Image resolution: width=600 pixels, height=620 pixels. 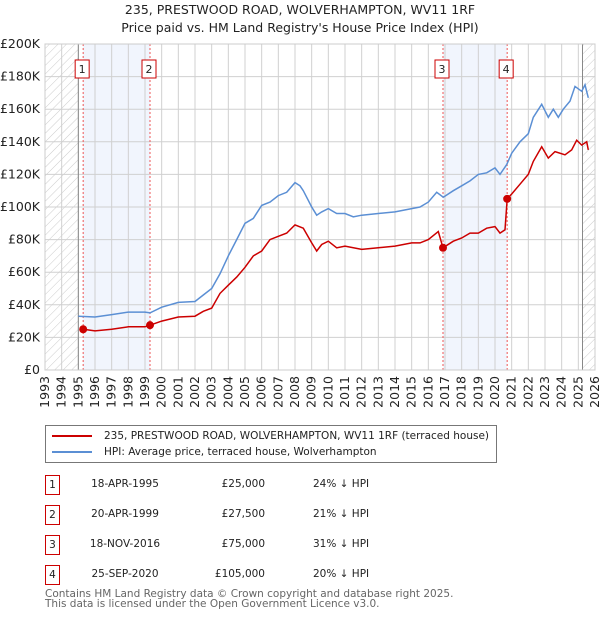 I want to click on x-tick-label: 2003, so click(x=211, y=392).